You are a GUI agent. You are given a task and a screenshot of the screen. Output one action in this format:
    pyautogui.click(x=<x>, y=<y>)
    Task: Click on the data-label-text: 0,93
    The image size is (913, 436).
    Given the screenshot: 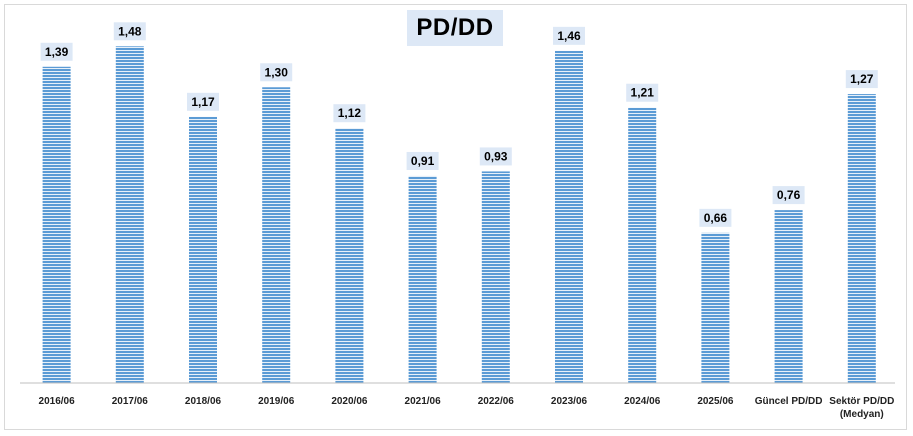 What is the action you would take?
    pyautogui.click(x=496, y=156)
    